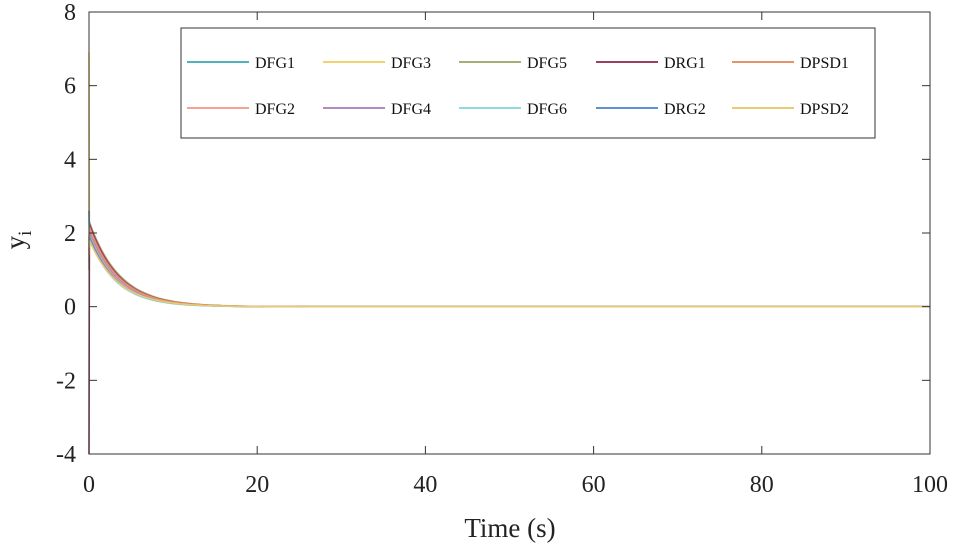 This screenshot has width=956, height=547. Describe the element at coordinates (275, 63) in the screenshot. I see `legend-label: DFG1` at that location.